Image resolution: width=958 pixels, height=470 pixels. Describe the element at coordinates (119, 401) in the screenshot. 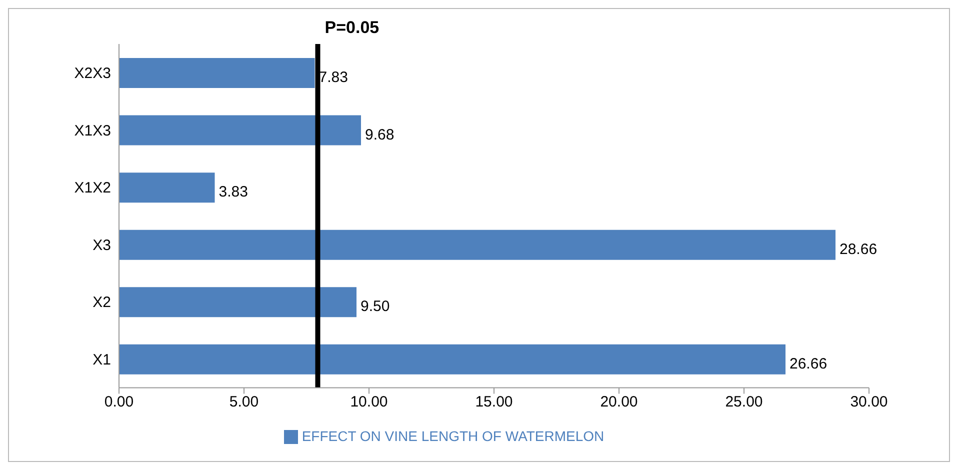

I see `x-tick-label: 0.00` at that location.